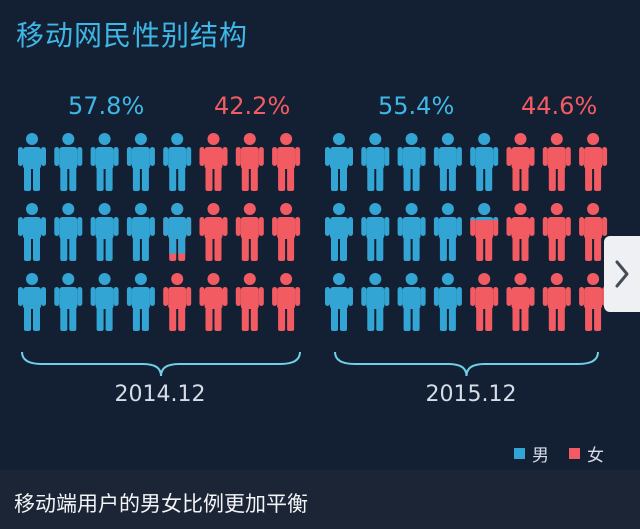 The width and height of the screenshot is (640, 529). What do you see at coordinates (519, 453) in the screenshot?
I see `legend-swatch-male` at bounding box center [519, 453].